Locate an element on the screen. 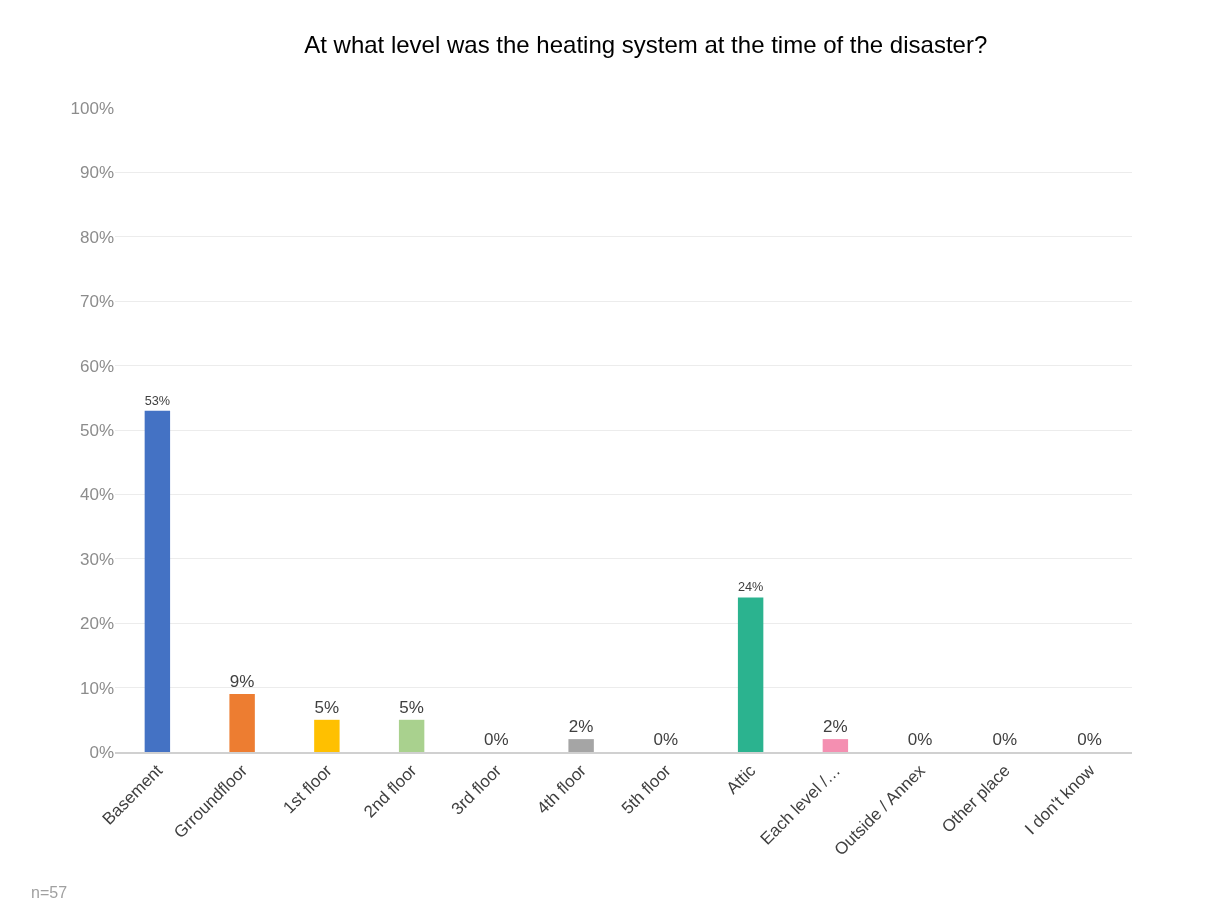 This screenshot has width=1207, height=909. data-label: 9% is located at coordinates (242, 682).